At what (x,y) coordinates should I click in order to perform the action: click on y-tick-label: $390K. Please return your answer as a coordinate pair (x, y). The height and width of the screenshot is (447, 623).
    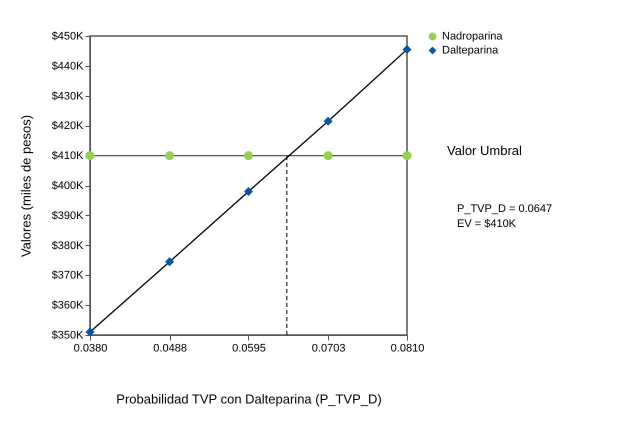
    Looking at the image, I should click on (68, 216).